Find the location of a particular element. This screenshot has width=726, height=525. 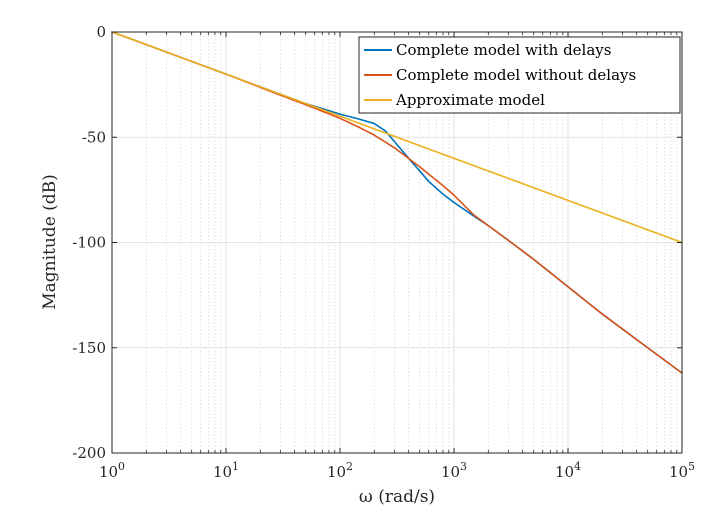

legend-label-without-delays: Complete model without delays is located at coordinates (516, 75).